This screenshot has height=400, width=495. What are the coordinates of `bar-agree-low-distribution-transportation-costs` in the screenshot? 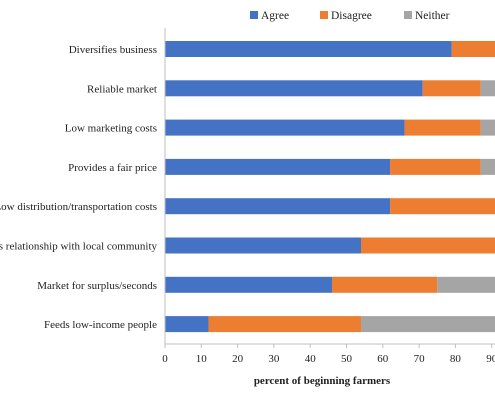 It's located at (278, 206).